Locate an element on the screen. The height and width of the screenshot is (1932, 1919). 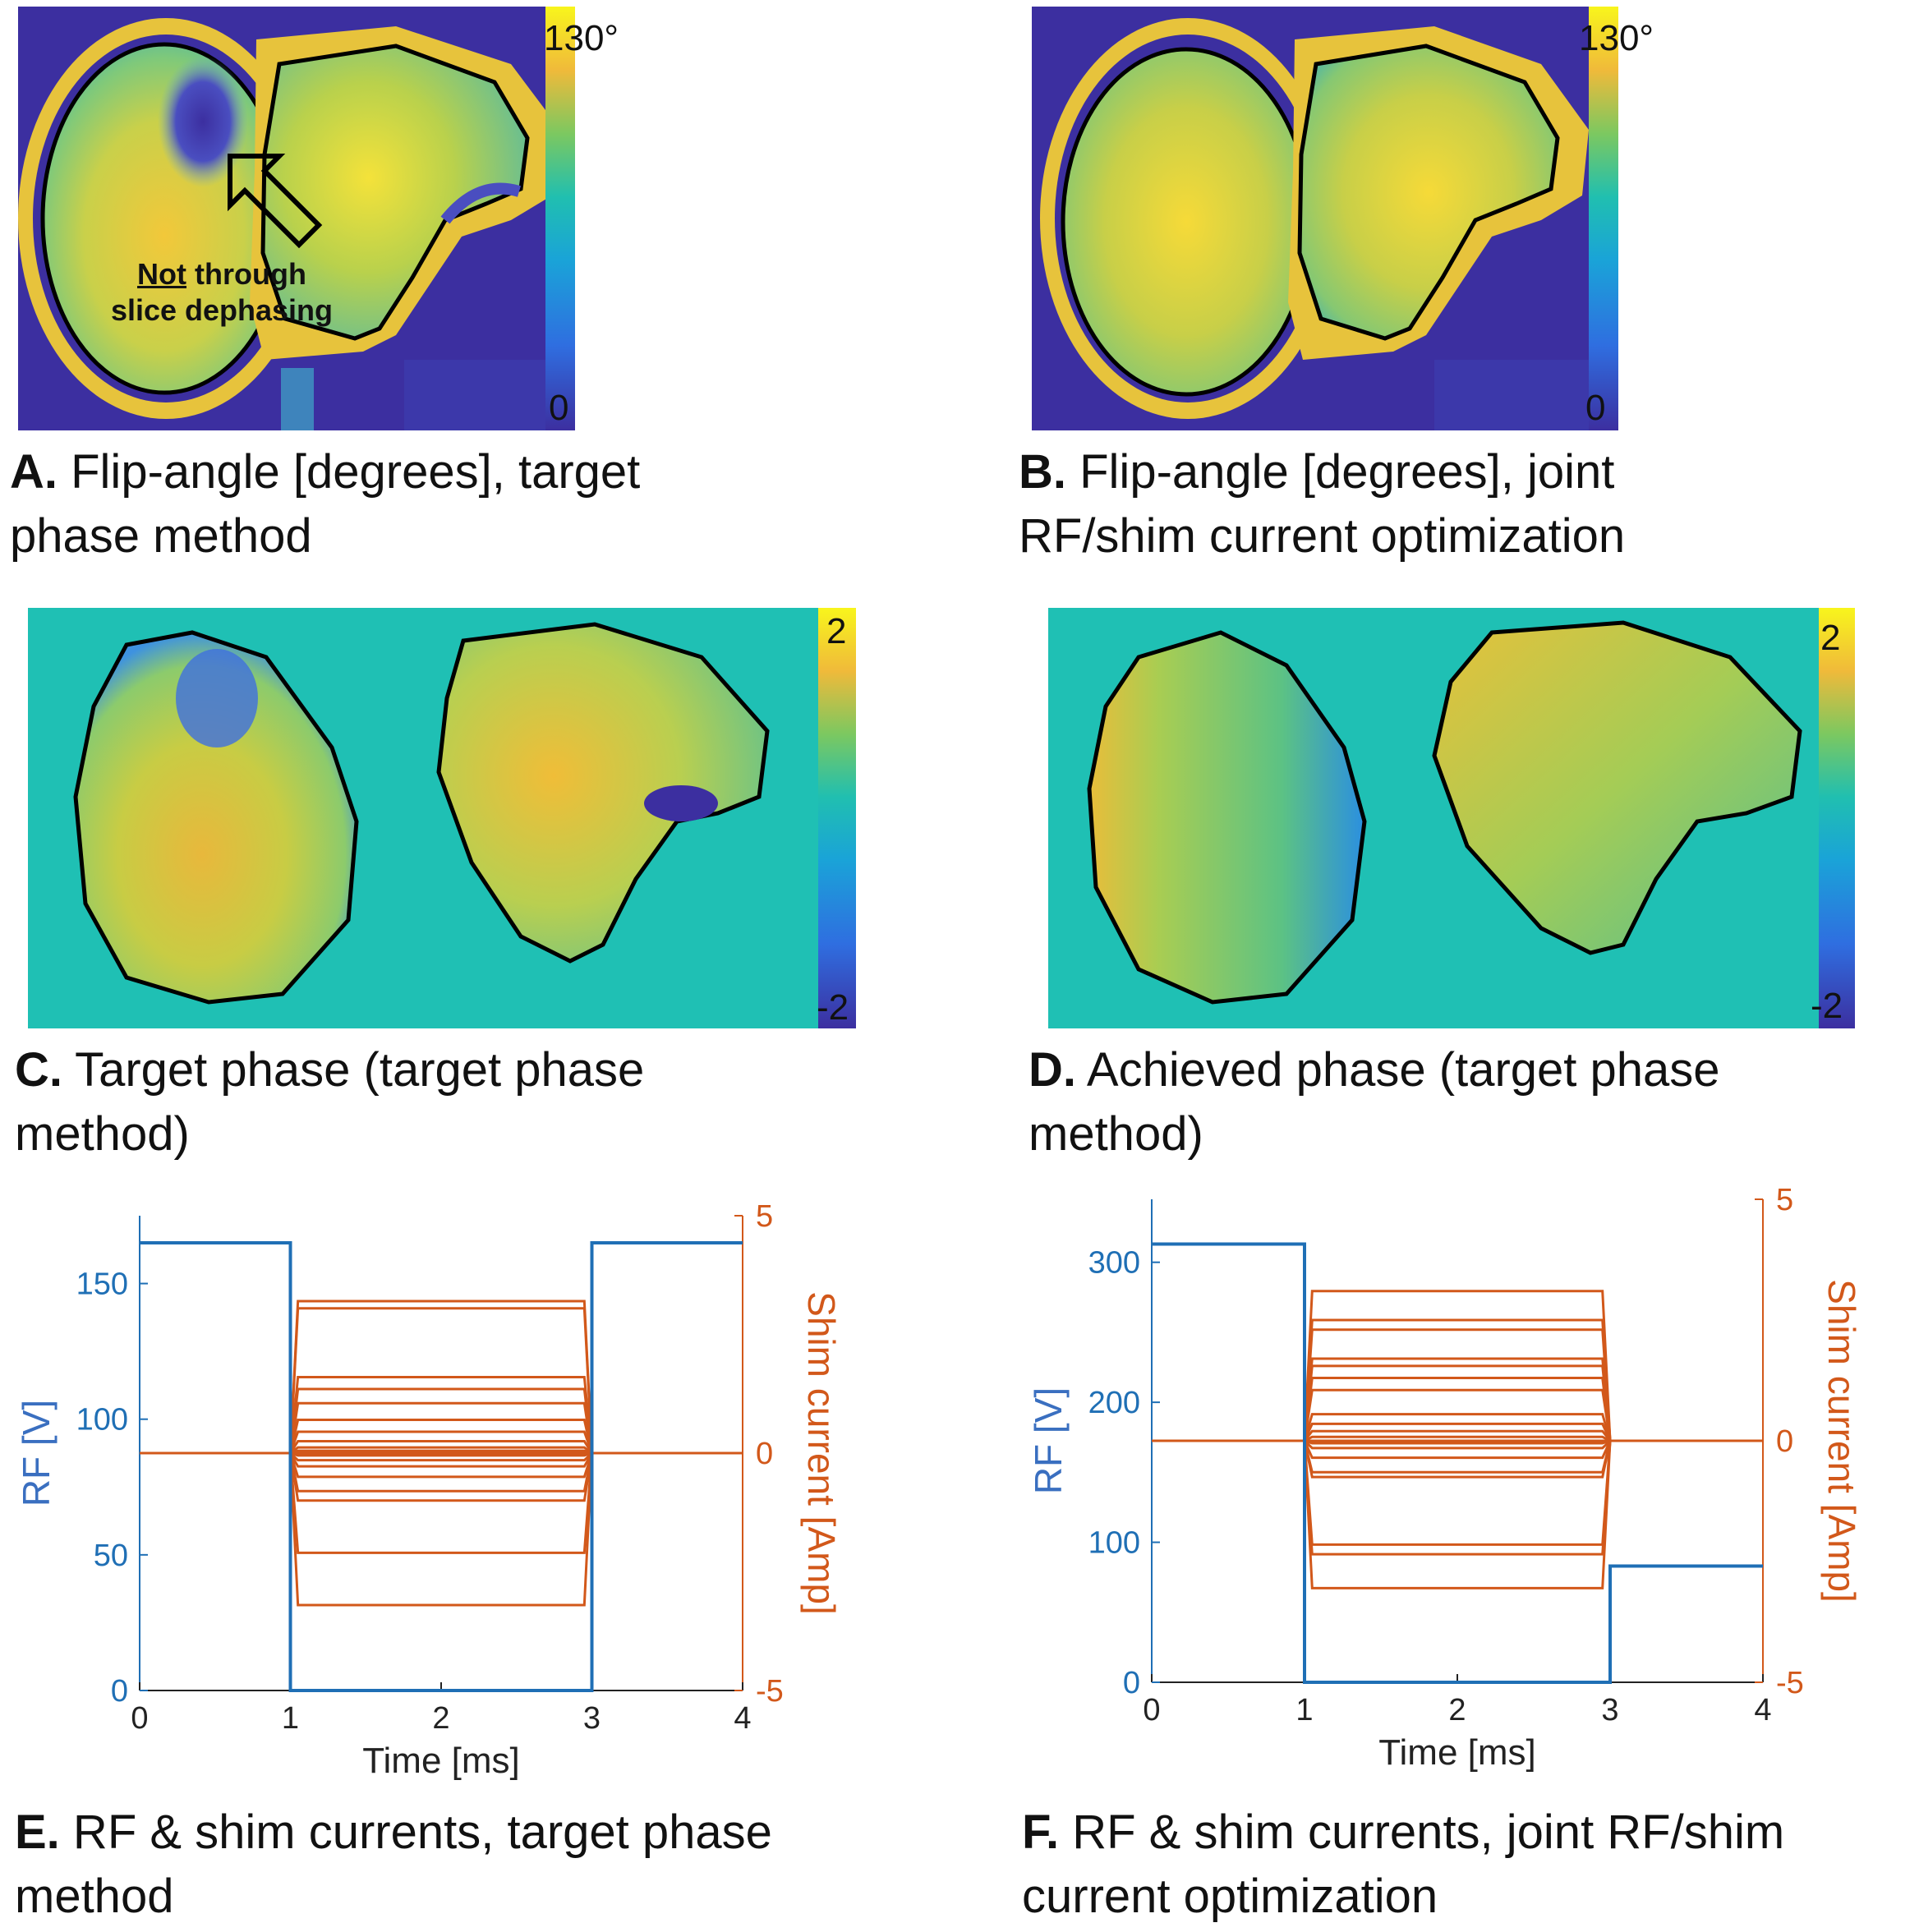
panel-a-cbar-min: 0 is located at coordinates (559, 408).